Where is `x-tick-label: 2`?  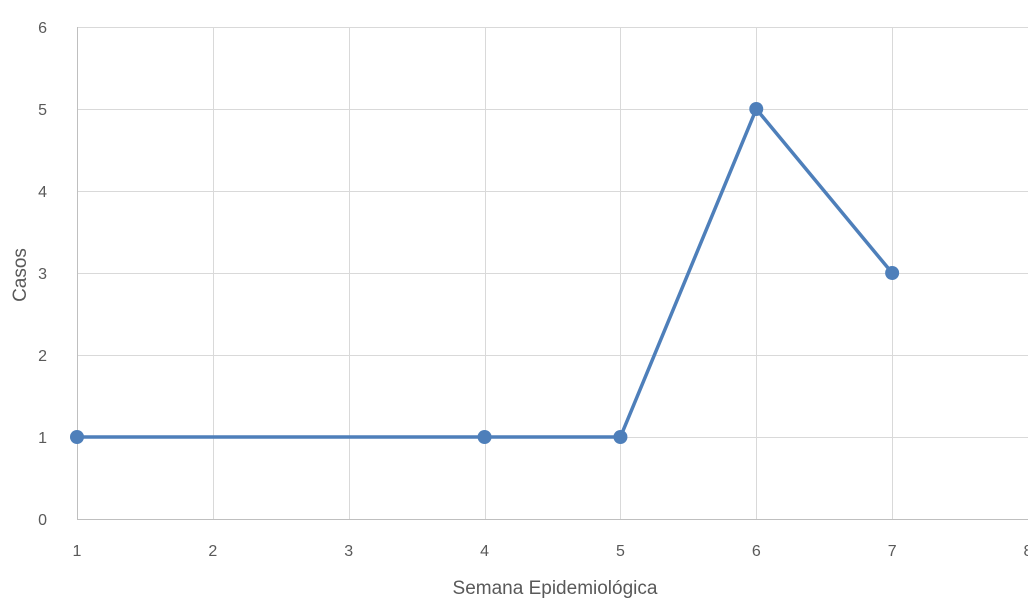 x-tick-label: 2 is located at coordinates (212, 551).